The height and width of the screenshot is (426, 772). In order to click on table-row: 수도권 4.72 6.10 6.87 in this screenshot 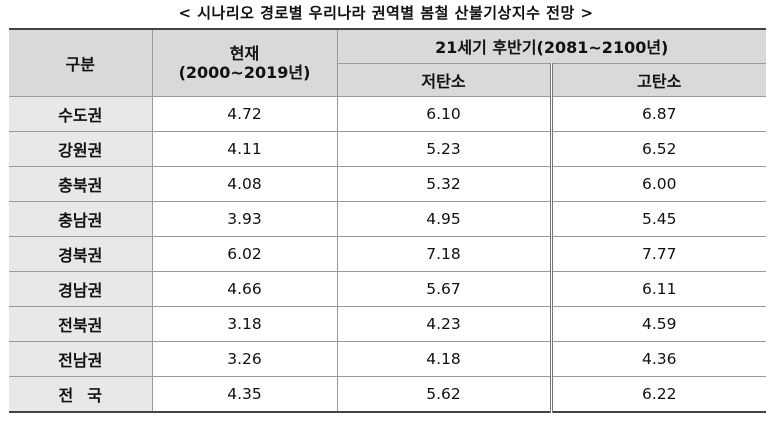, I will do `click(387, 113)`.